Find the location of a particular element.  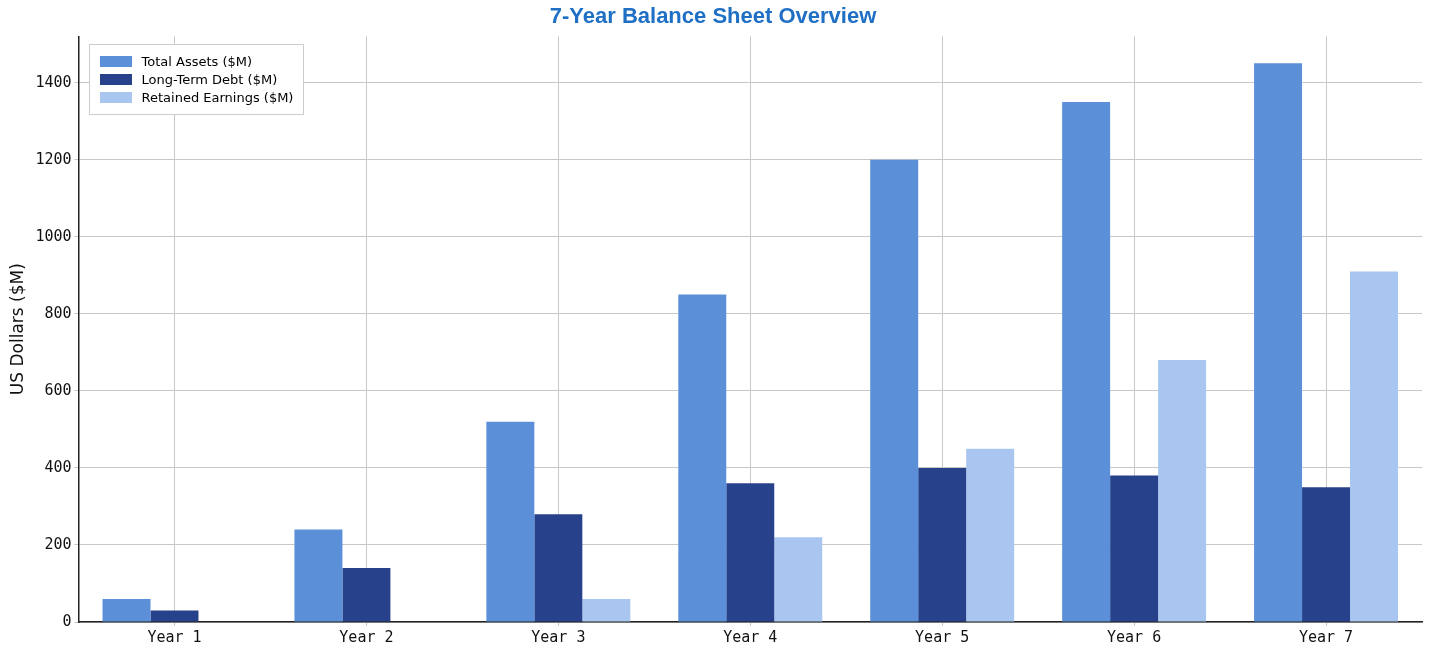

x-tick-label: Year 4 is located at coordinates (750, 636).